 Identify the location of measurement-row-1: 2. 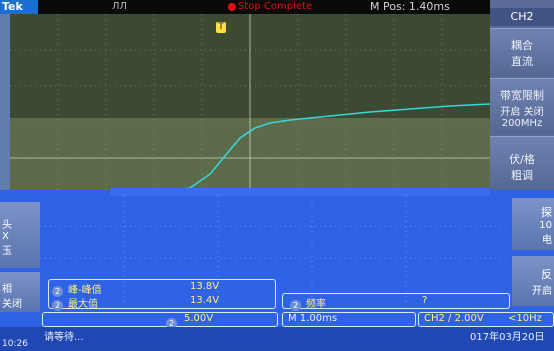
(57, 290).